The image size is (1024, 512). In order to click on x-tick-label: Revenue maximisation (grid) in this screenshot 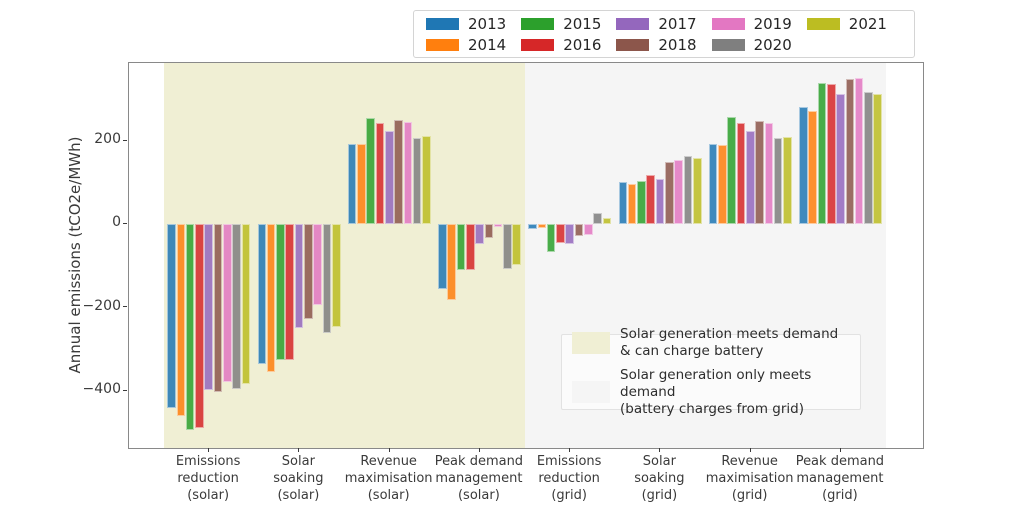, I will do `click(749, 478)`.